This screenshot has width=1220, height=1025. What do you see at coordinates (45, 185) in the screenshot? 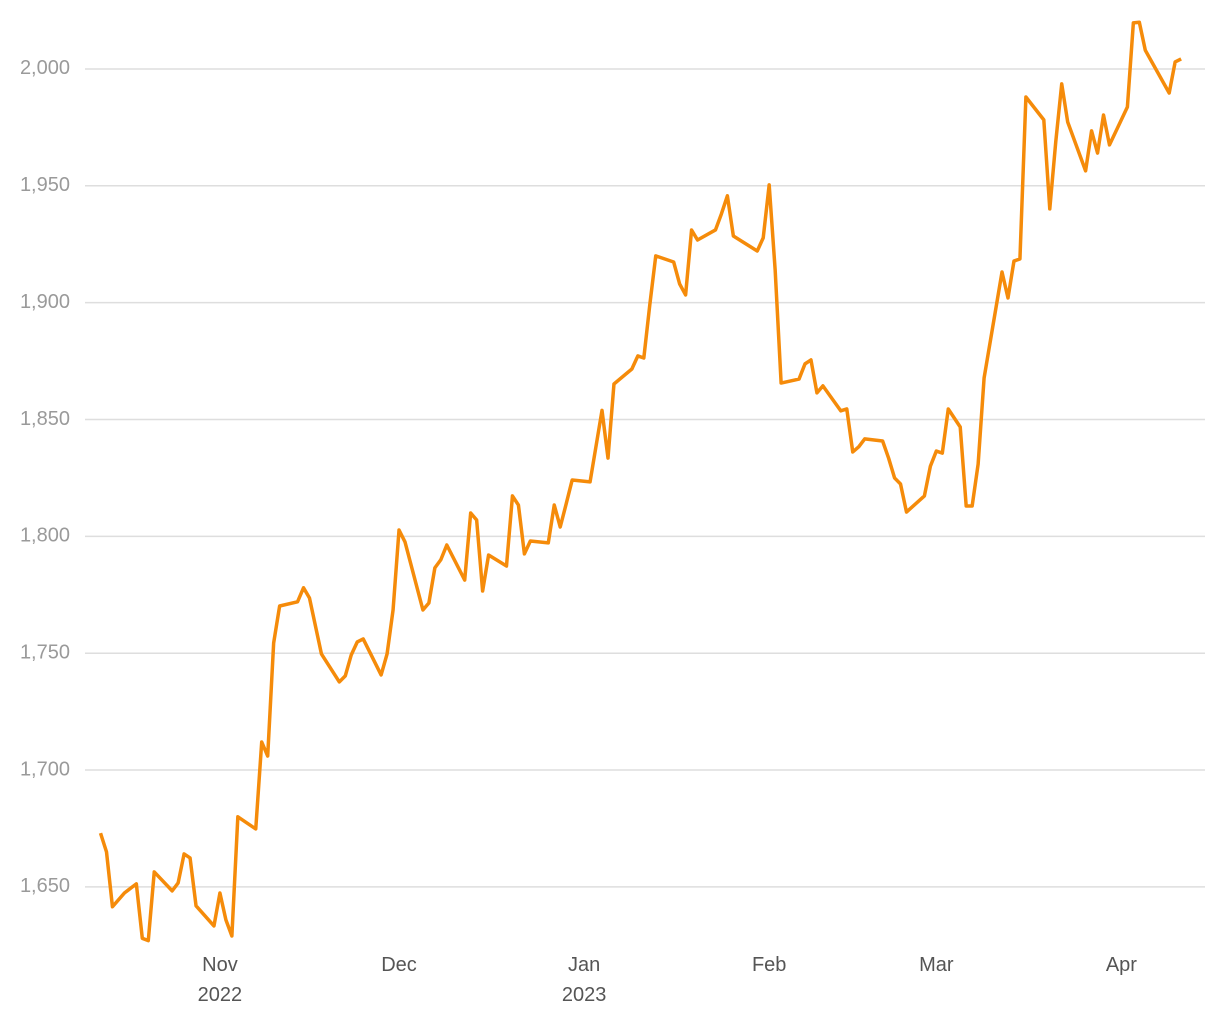
I see `y-tick-label: 1,950` at bounding box center [45, 185].